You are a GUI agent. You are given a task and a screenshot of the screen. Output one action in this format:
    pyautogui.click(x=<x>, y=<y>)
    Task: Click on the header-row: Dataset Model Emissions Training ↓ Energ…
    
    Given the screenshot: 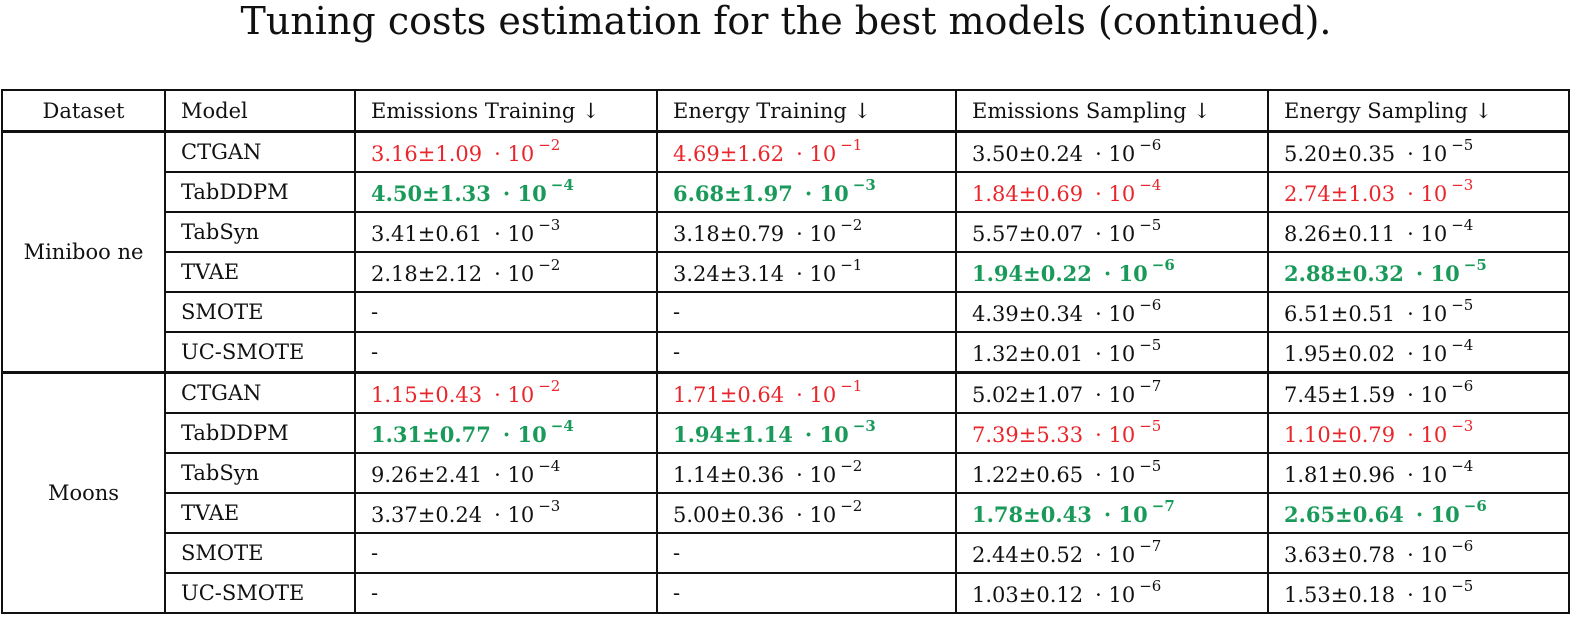 What is the action you would take?
    pyautogui.click(x=785, y=111)
    